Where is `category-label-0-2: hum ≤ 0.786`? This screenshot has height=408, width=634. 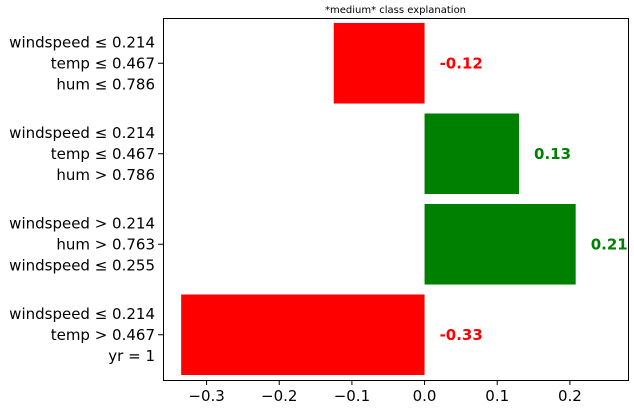 category-label-0-2: hum ≤ 0.786 is located at coordinates (105, 84).